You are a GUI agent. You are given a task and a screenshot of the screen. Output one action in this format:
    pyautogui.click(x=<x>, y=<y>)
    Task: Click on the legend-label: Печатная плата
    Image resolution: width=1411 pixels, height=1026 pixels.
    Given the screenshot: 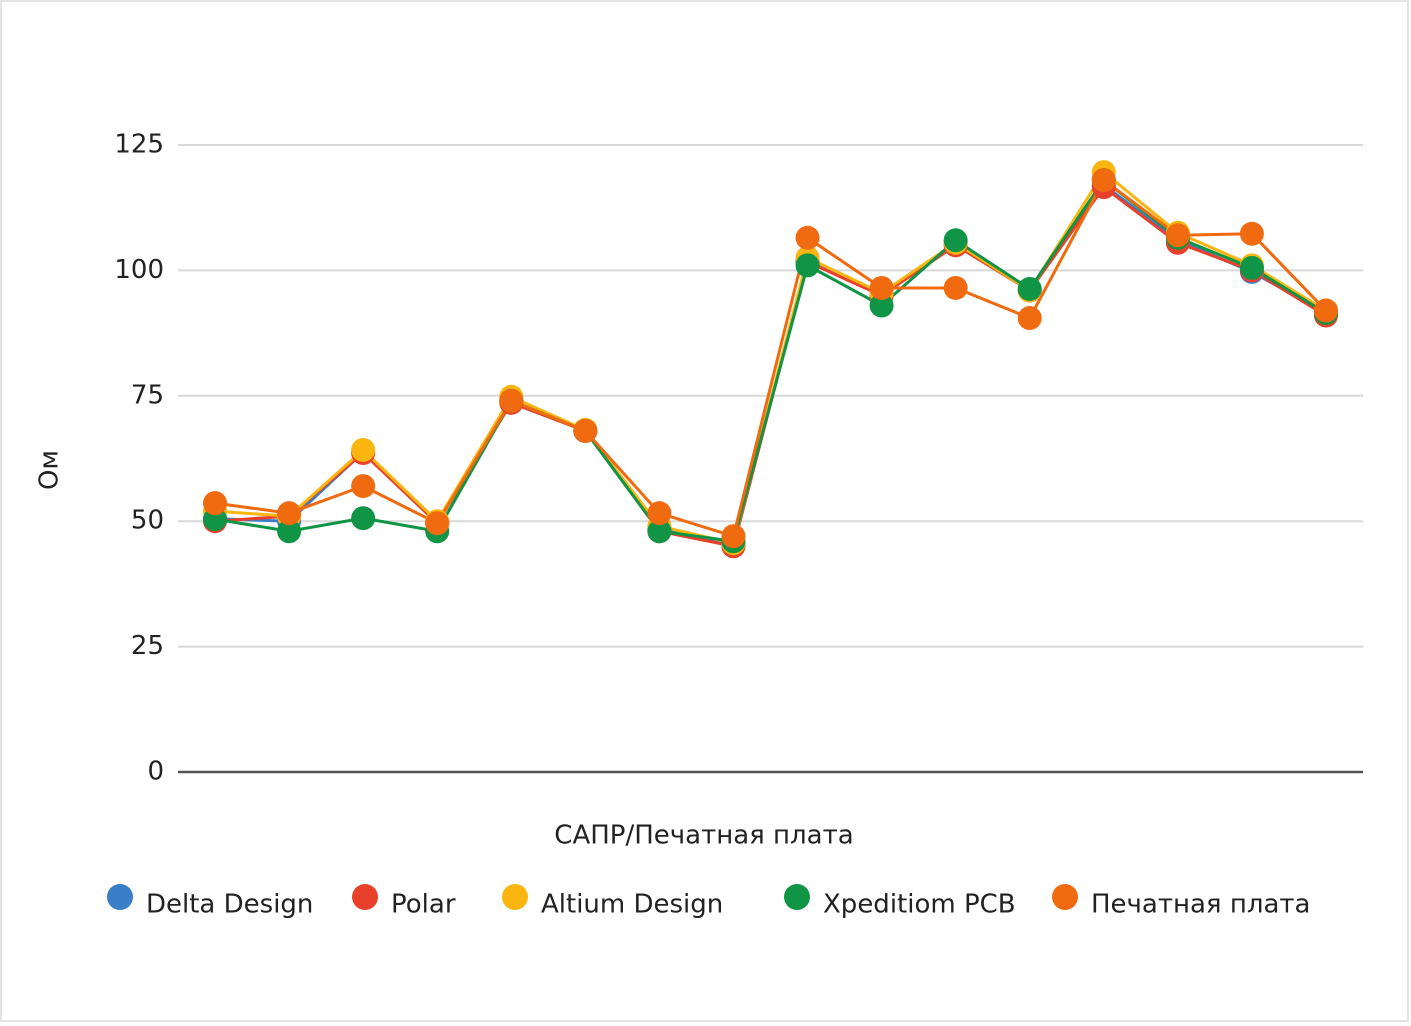 What is the action you would take?
    pyautogui.click(x=1200, y=905)
    